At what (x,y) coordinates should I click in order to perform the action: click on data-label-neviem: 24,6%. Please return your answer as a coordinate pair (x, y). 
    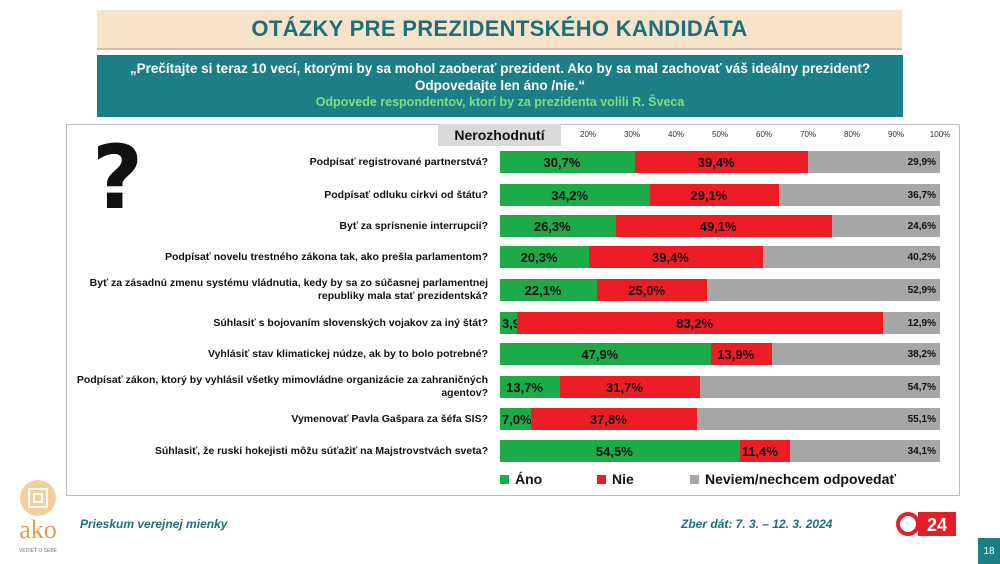
    Looking at the image, I should click on (921, 226).